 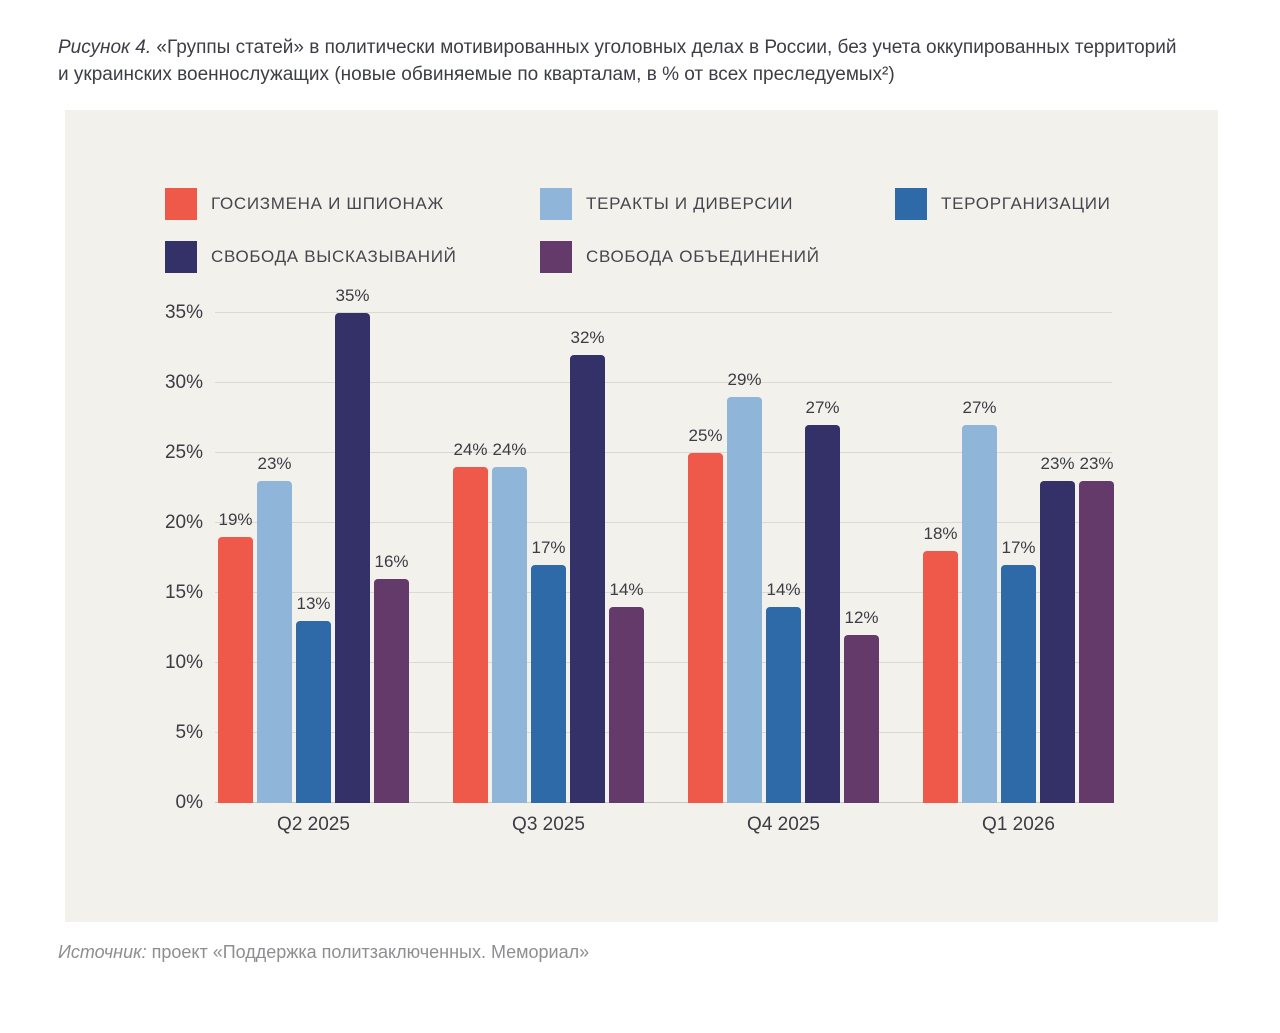 What do you see at coordinates (183, 662) in the screenshot?
I see `y-axis-tick-label: 10%` at bounding box center [183, 662].